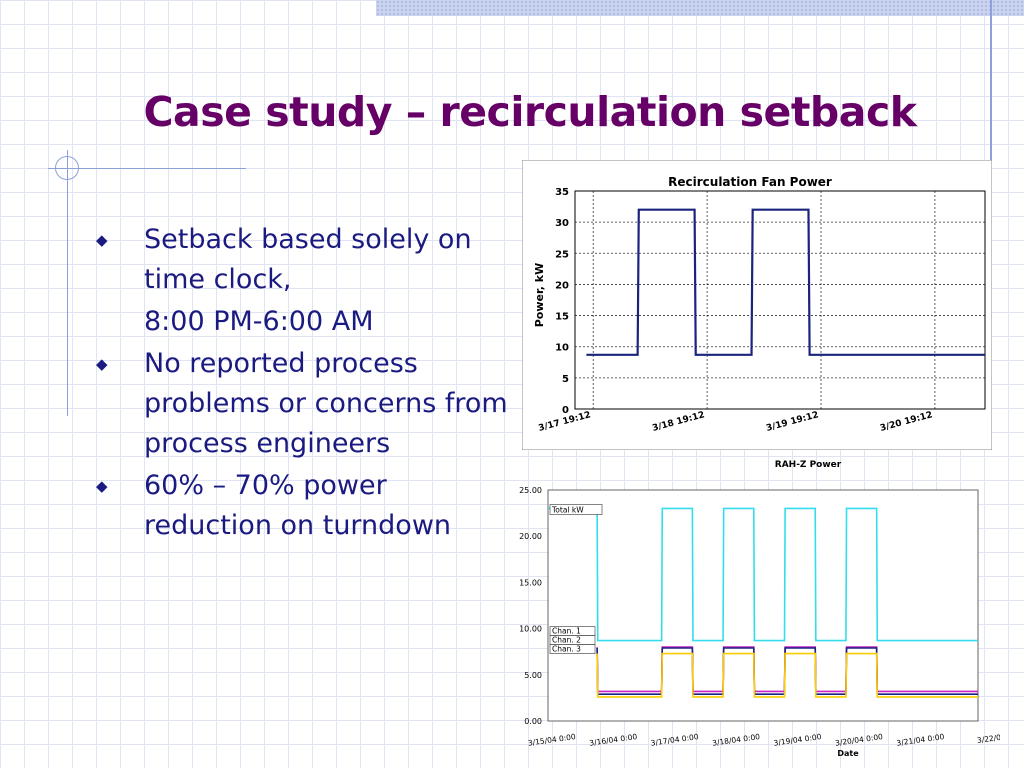  What do you see at coordinates (530, 112) in the screenshot?
I see `slide-title: Case study – recirculation setback` at bounding box center [530, 112].